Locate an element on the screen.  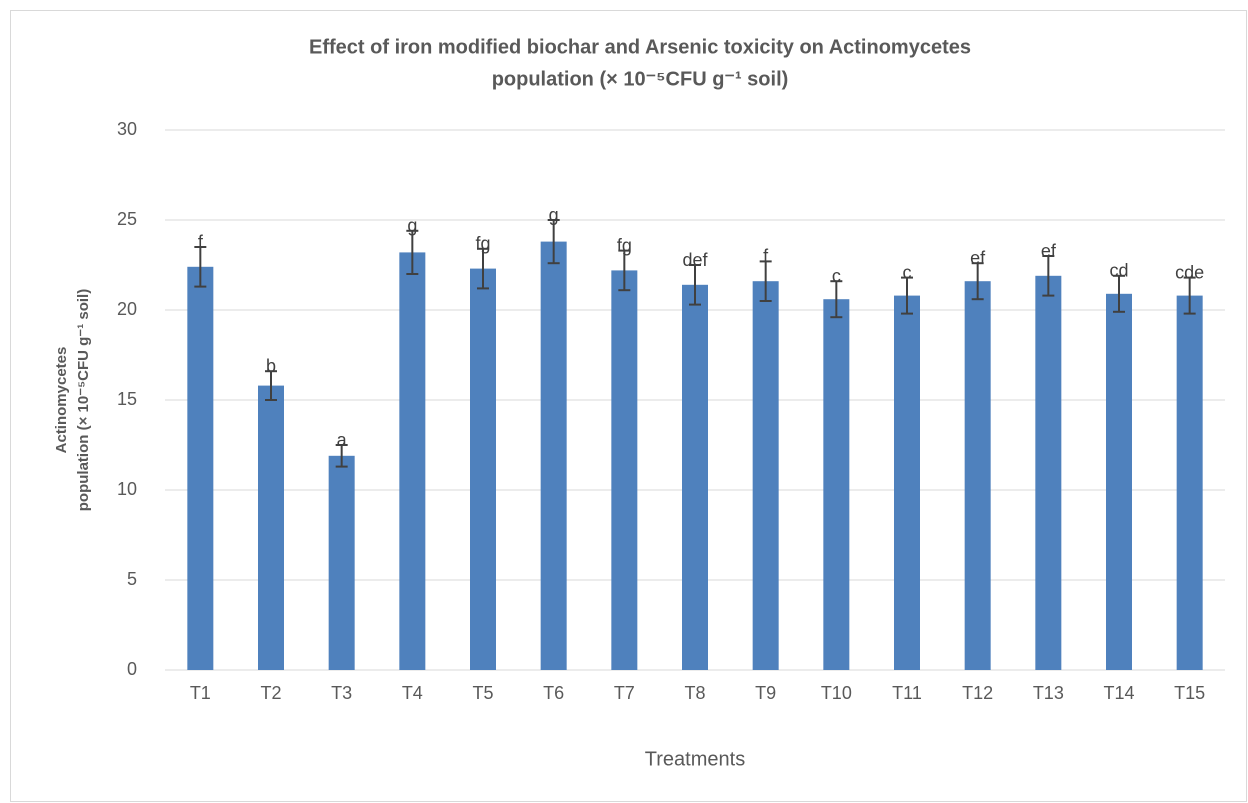
x-tick-label: T8 is located at coordinates (694, 693).